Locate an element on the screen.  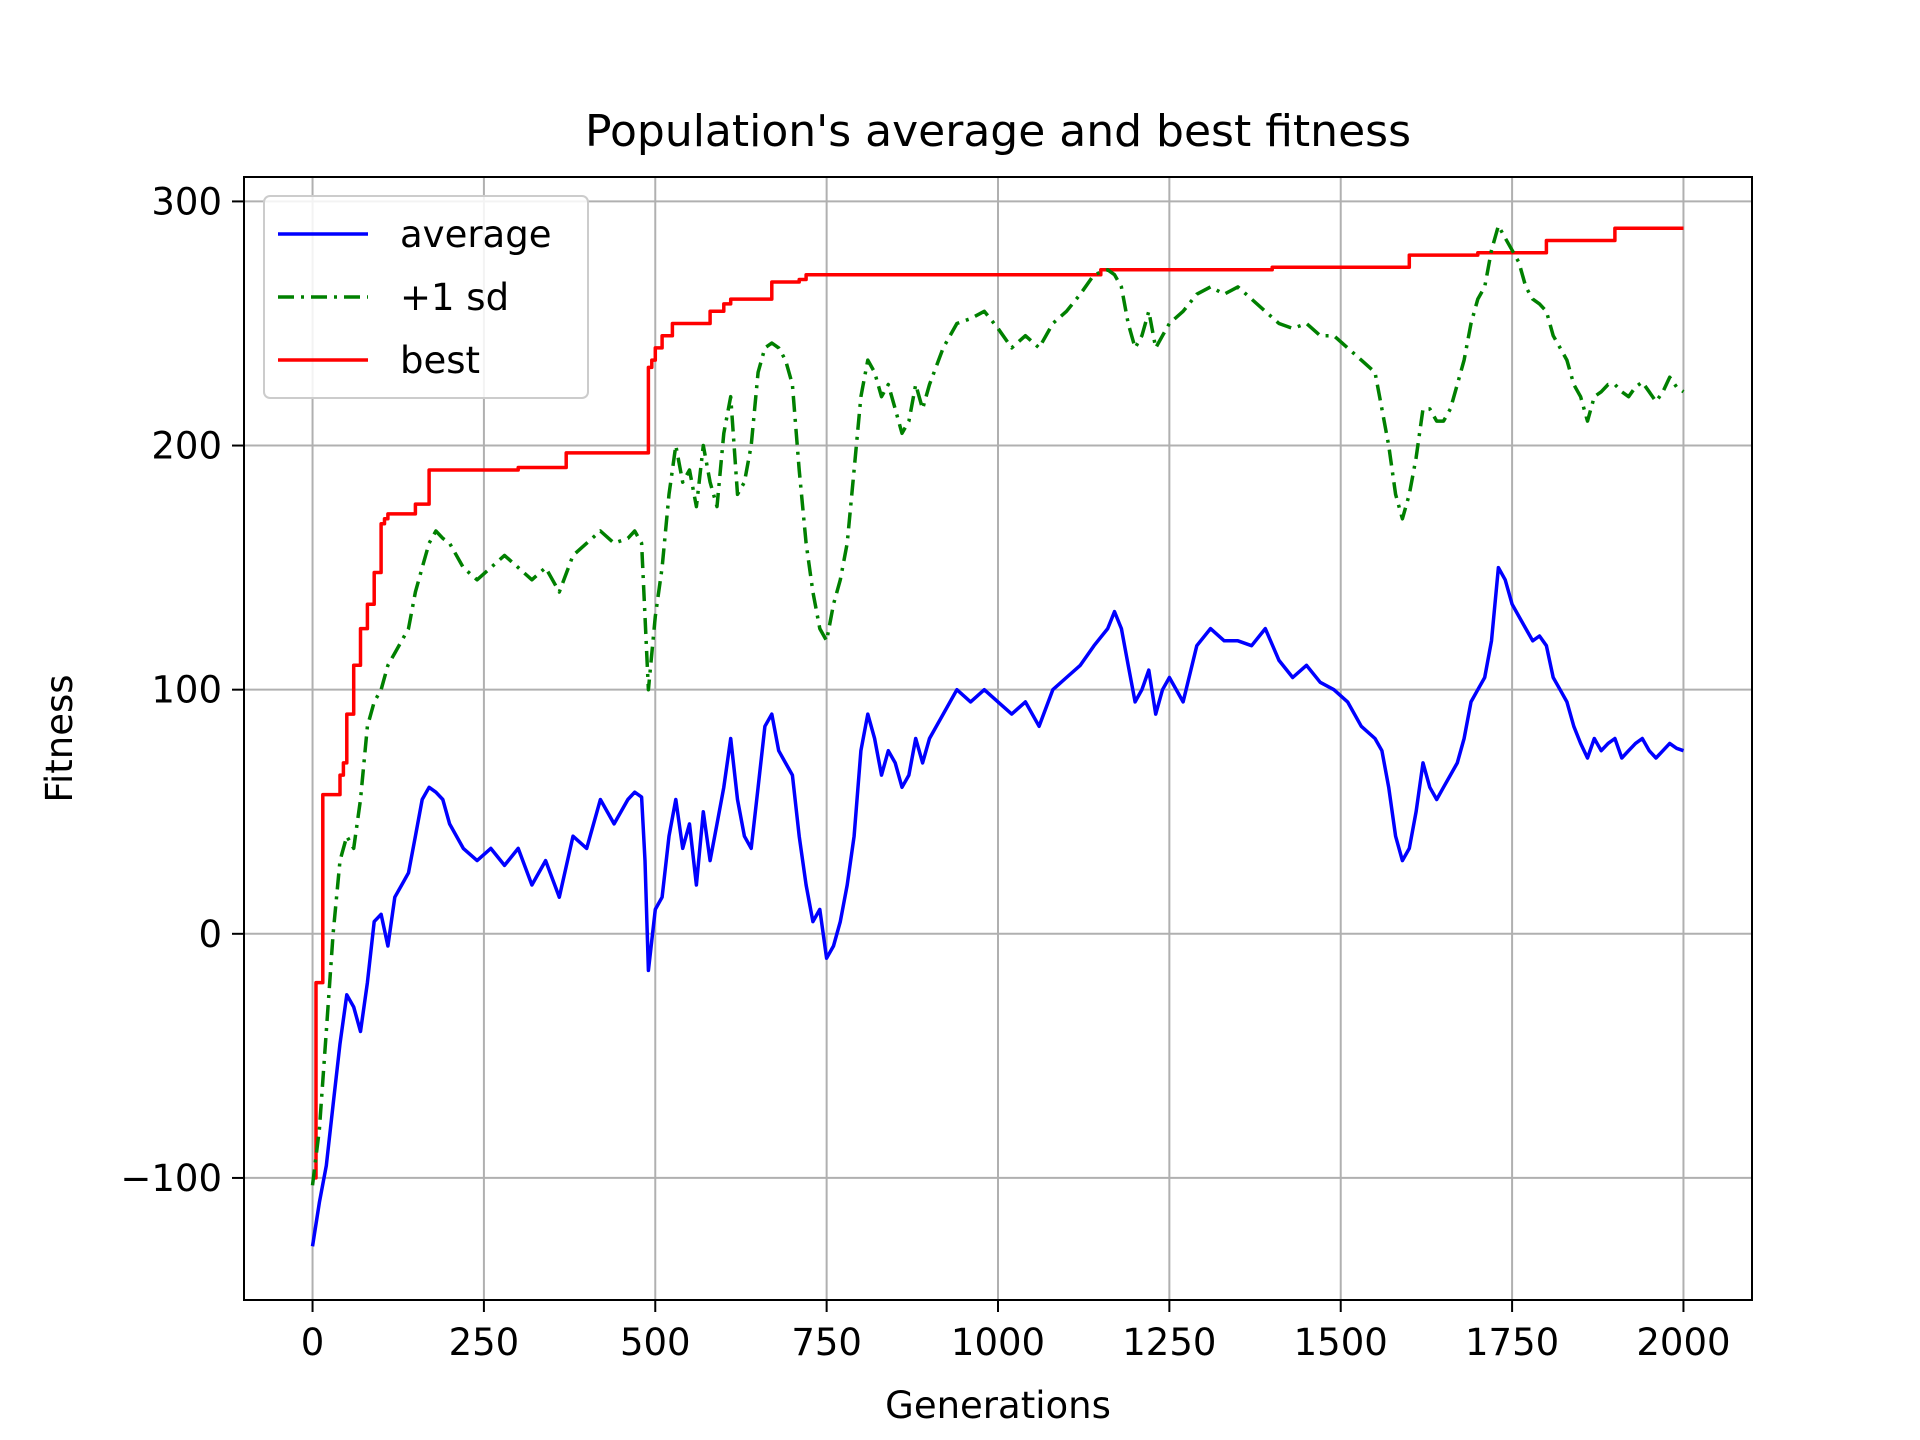
chart-title: Population's average and best fitness is located at coordinates (998, 131).